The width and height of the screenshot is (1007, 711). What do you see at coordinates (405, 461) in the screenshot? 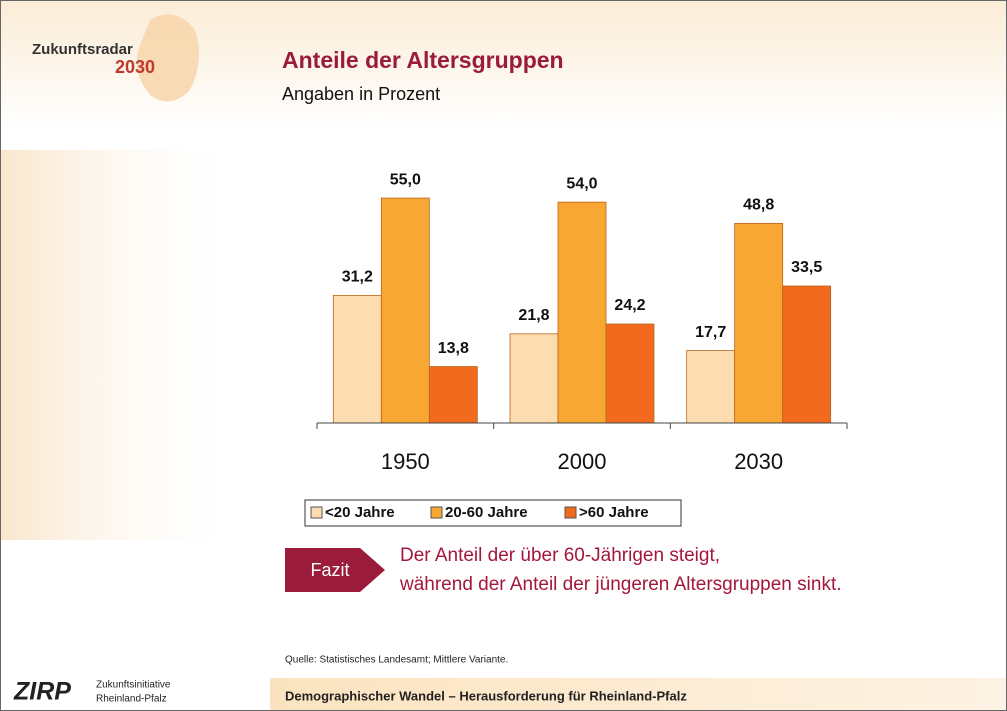
I see `x-tick-label: 1950` at bounding box center [405, 461].